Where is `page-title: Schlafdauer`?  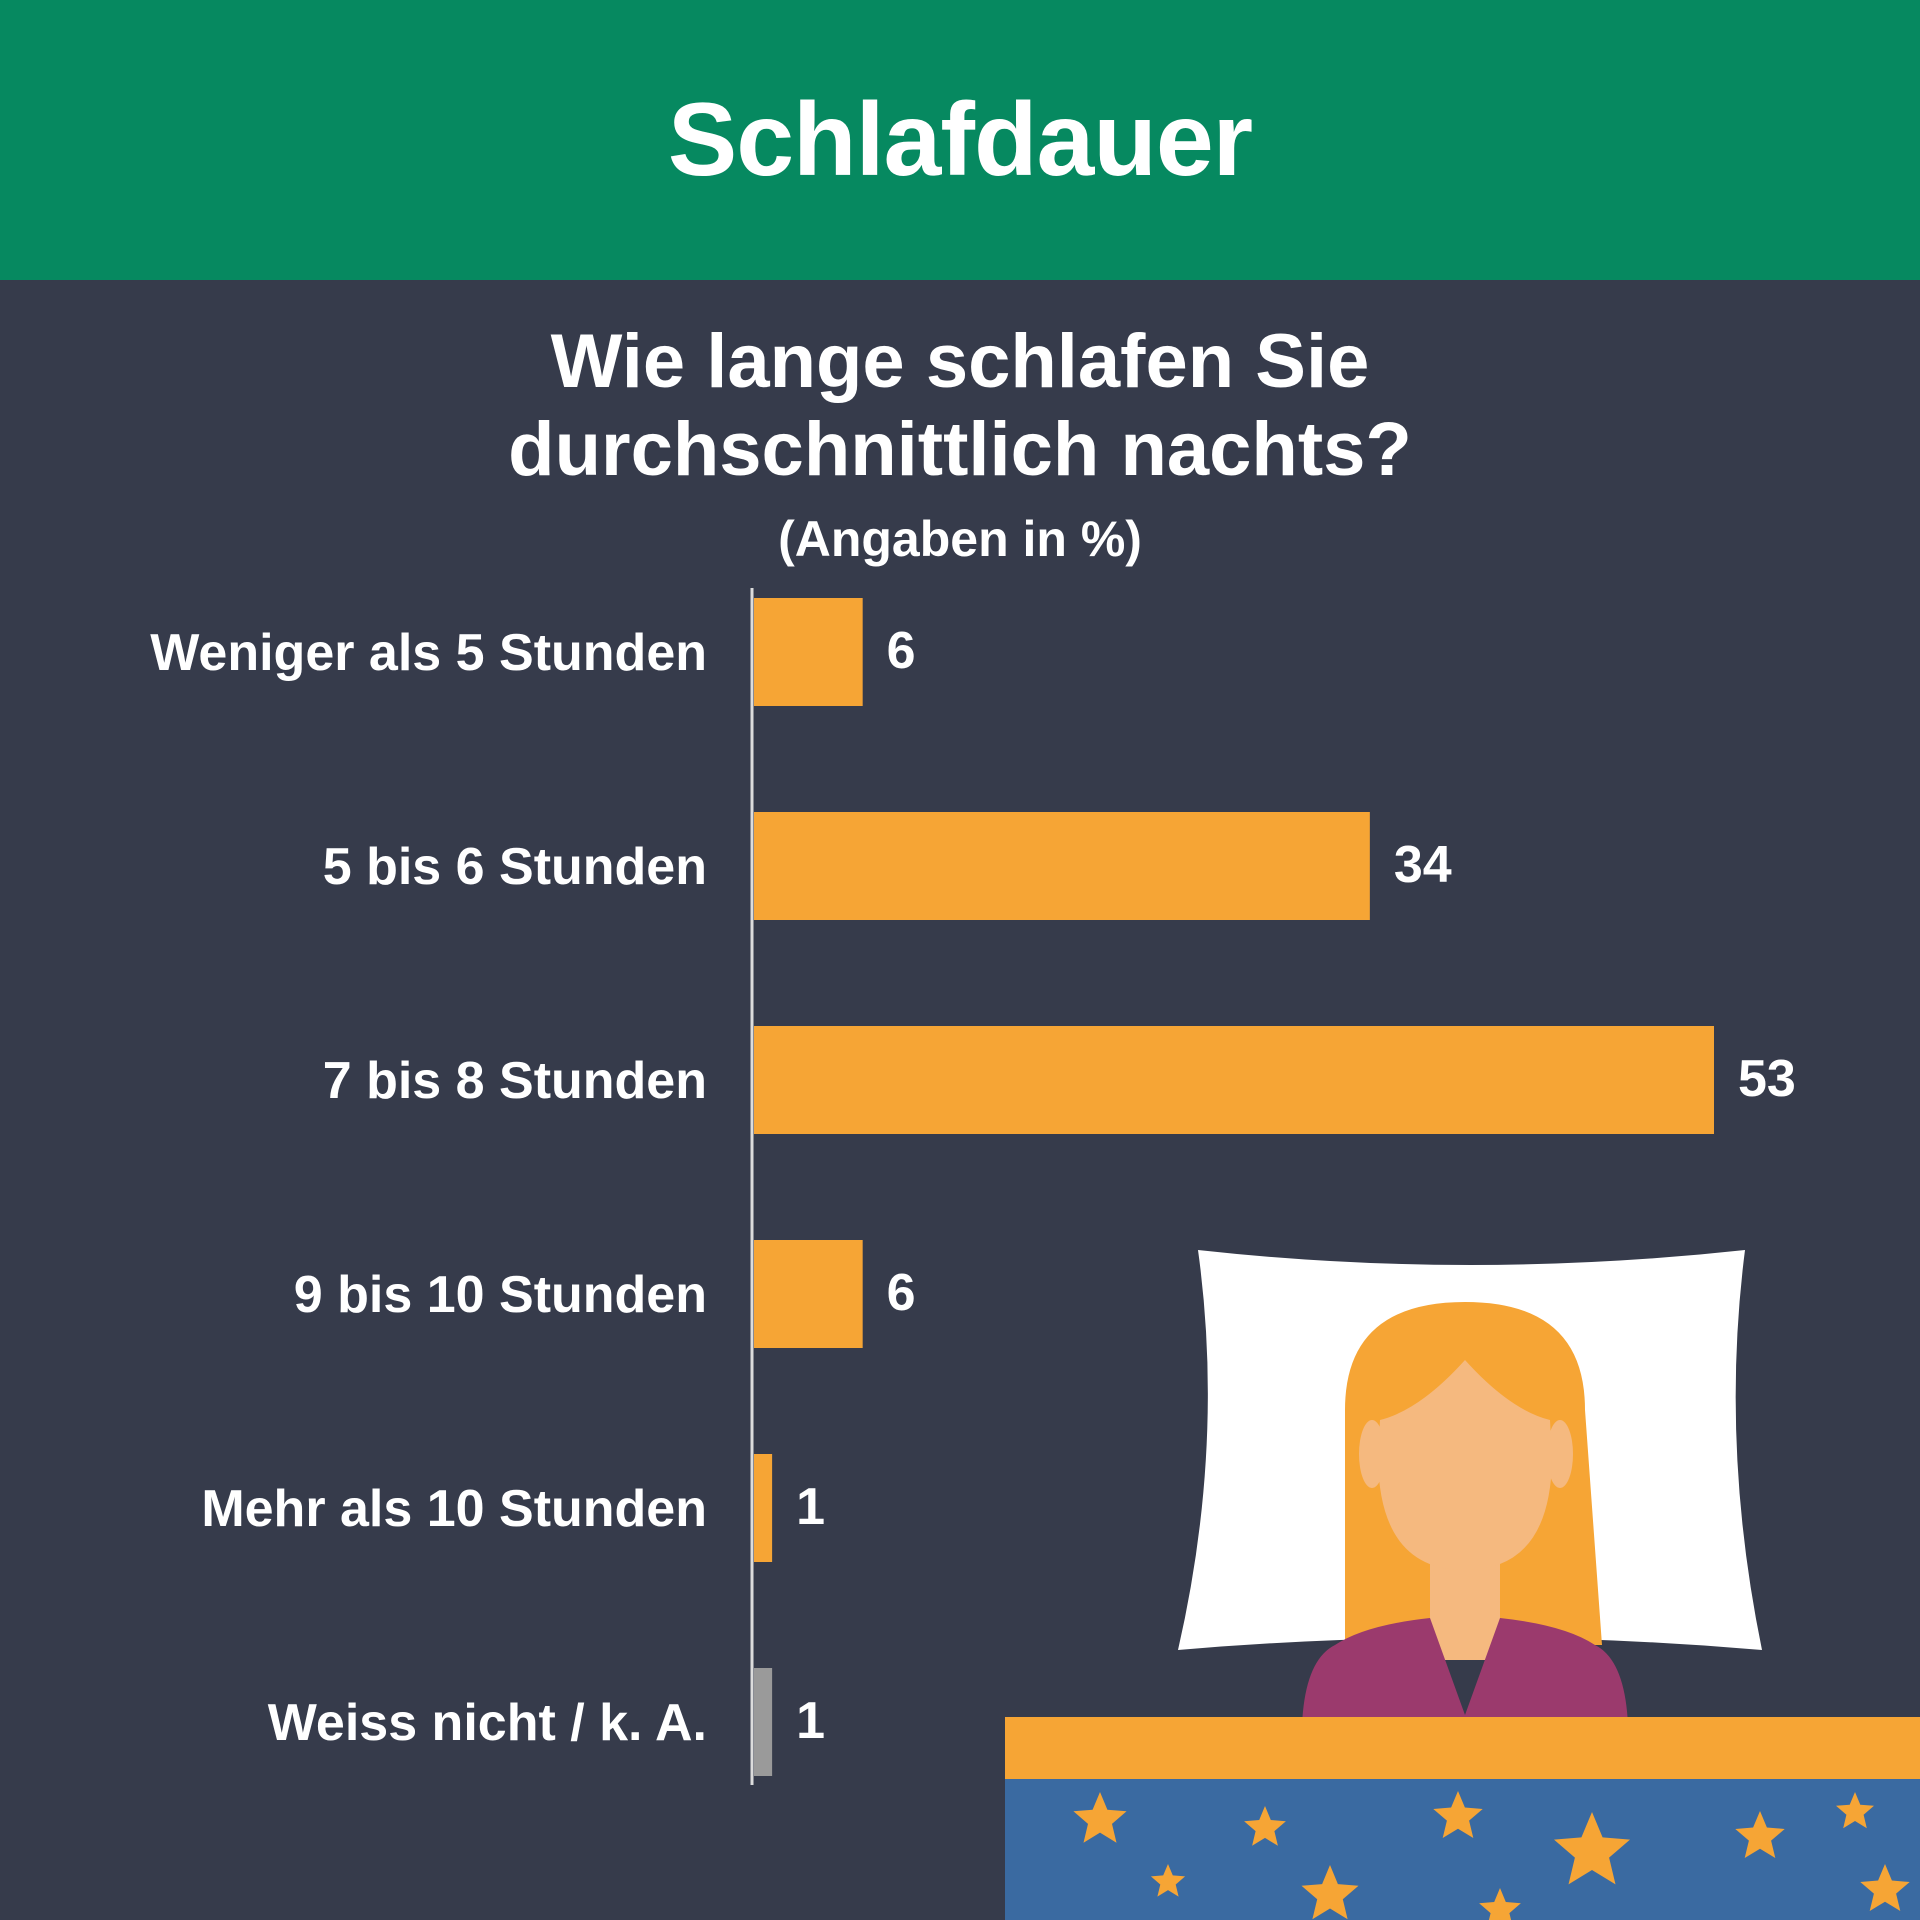 page-title: Schlafdauer is located at coordinates (960, 139).